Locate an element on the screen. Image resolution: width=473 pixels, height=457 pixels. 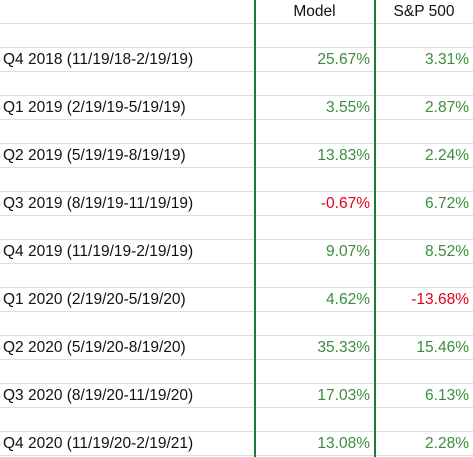
sp500-return-cell: 15.46% is located at coordinates (442, 347).